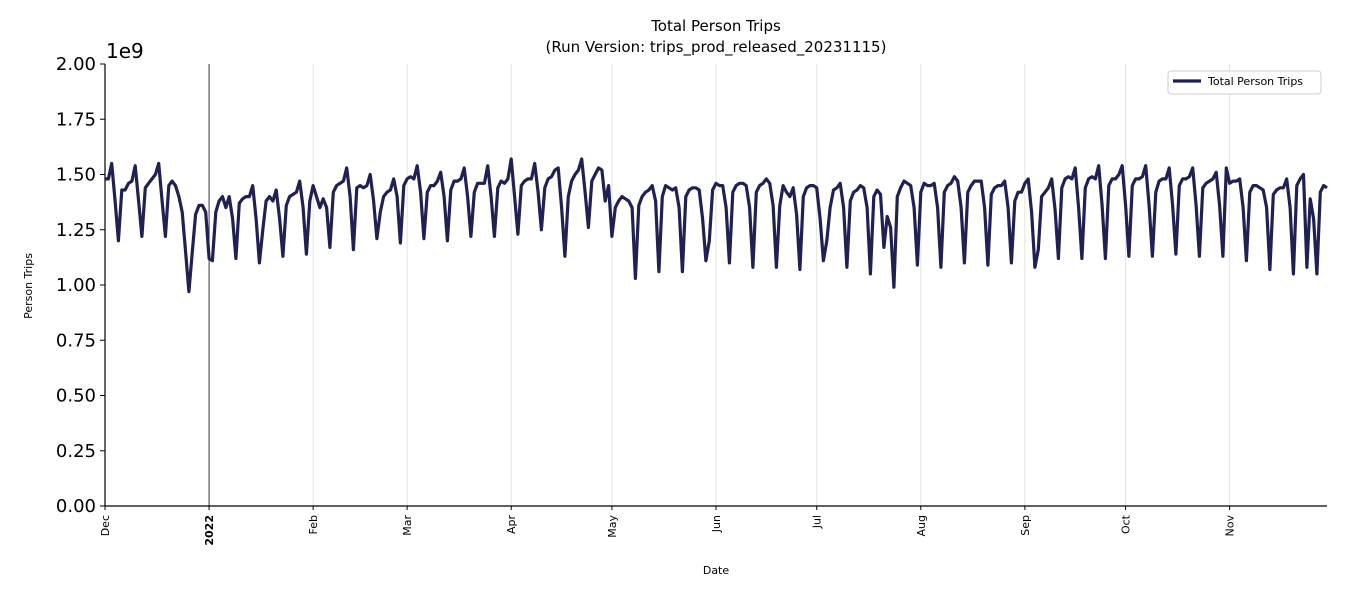 This screenshot has height=600, width=1350. I want to click on y-axis-label: Person Trips, so click(28, 286).